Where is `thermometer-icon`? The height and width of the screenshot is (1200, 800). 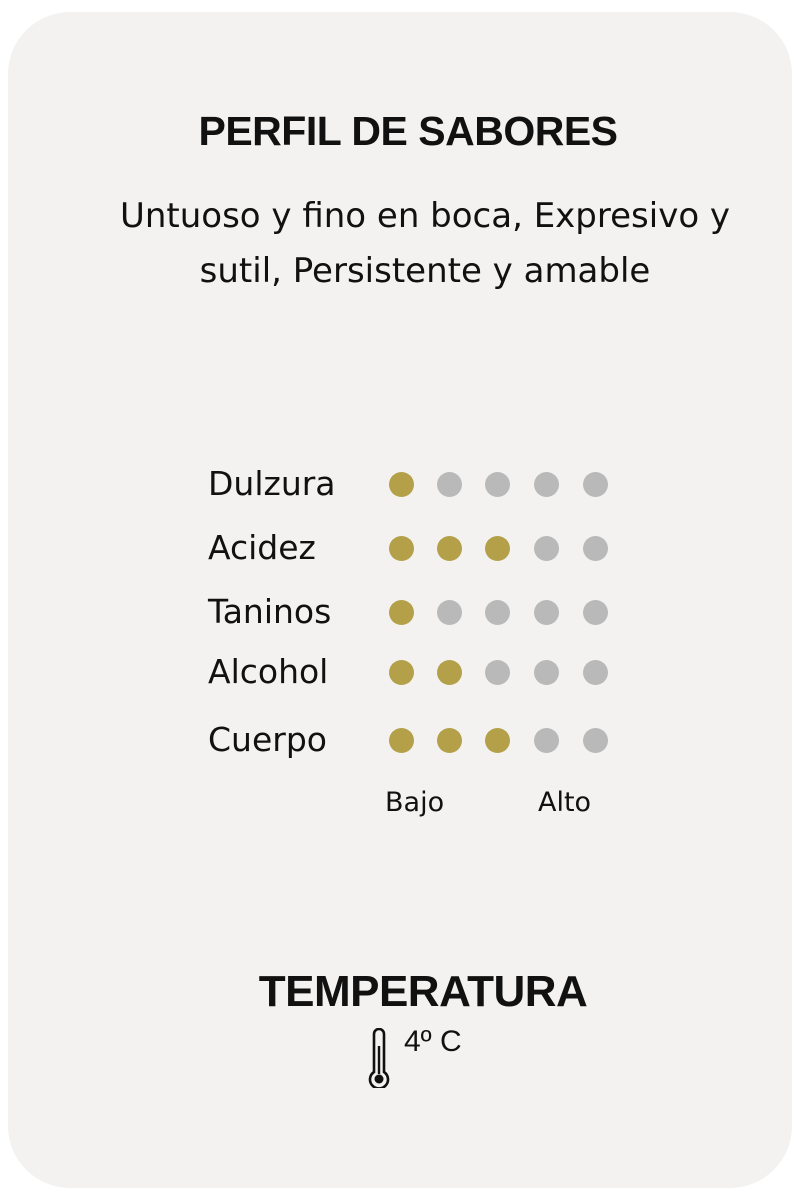
thermometer-icon is located at coordinates (379, 1058).